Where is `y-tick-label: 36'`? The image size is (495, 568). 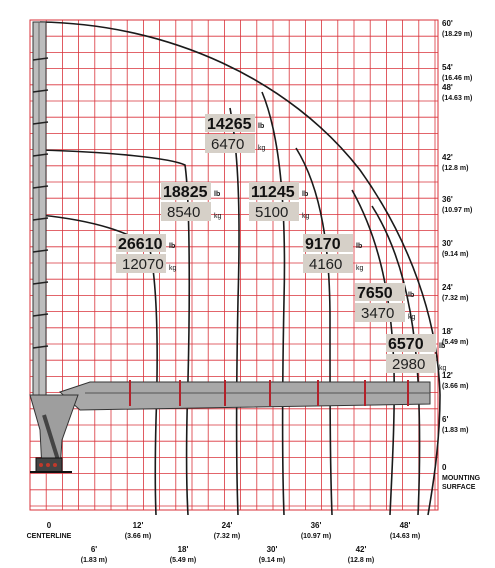
y-tick-label: 36' is located at coordinates (447, 199).